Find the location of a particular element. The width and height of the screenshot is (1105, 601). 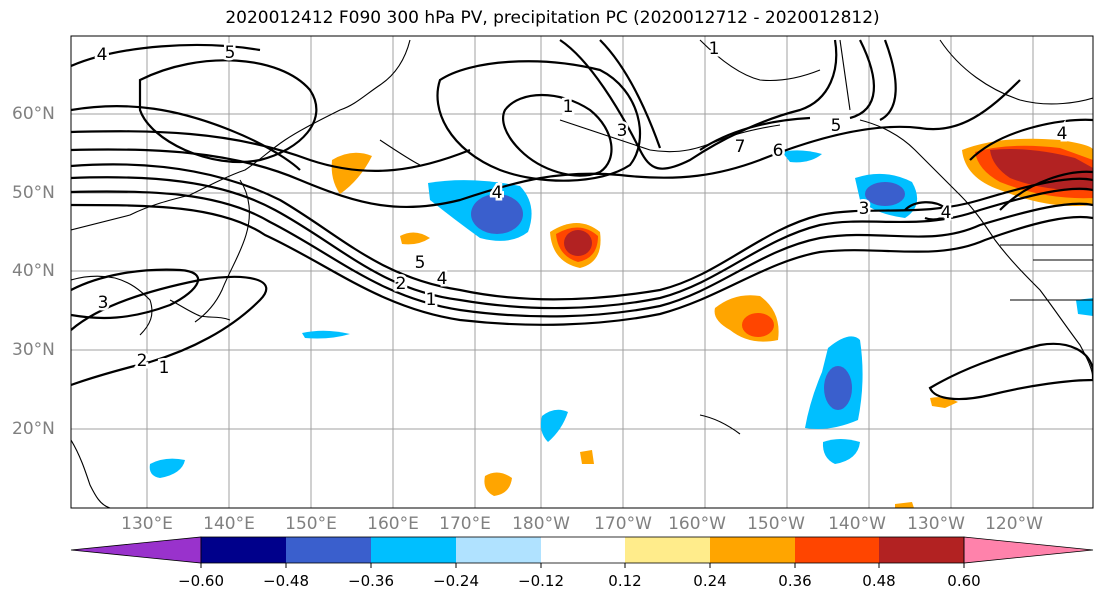

lon-label: 140°W is located at coordinates (857, 524).